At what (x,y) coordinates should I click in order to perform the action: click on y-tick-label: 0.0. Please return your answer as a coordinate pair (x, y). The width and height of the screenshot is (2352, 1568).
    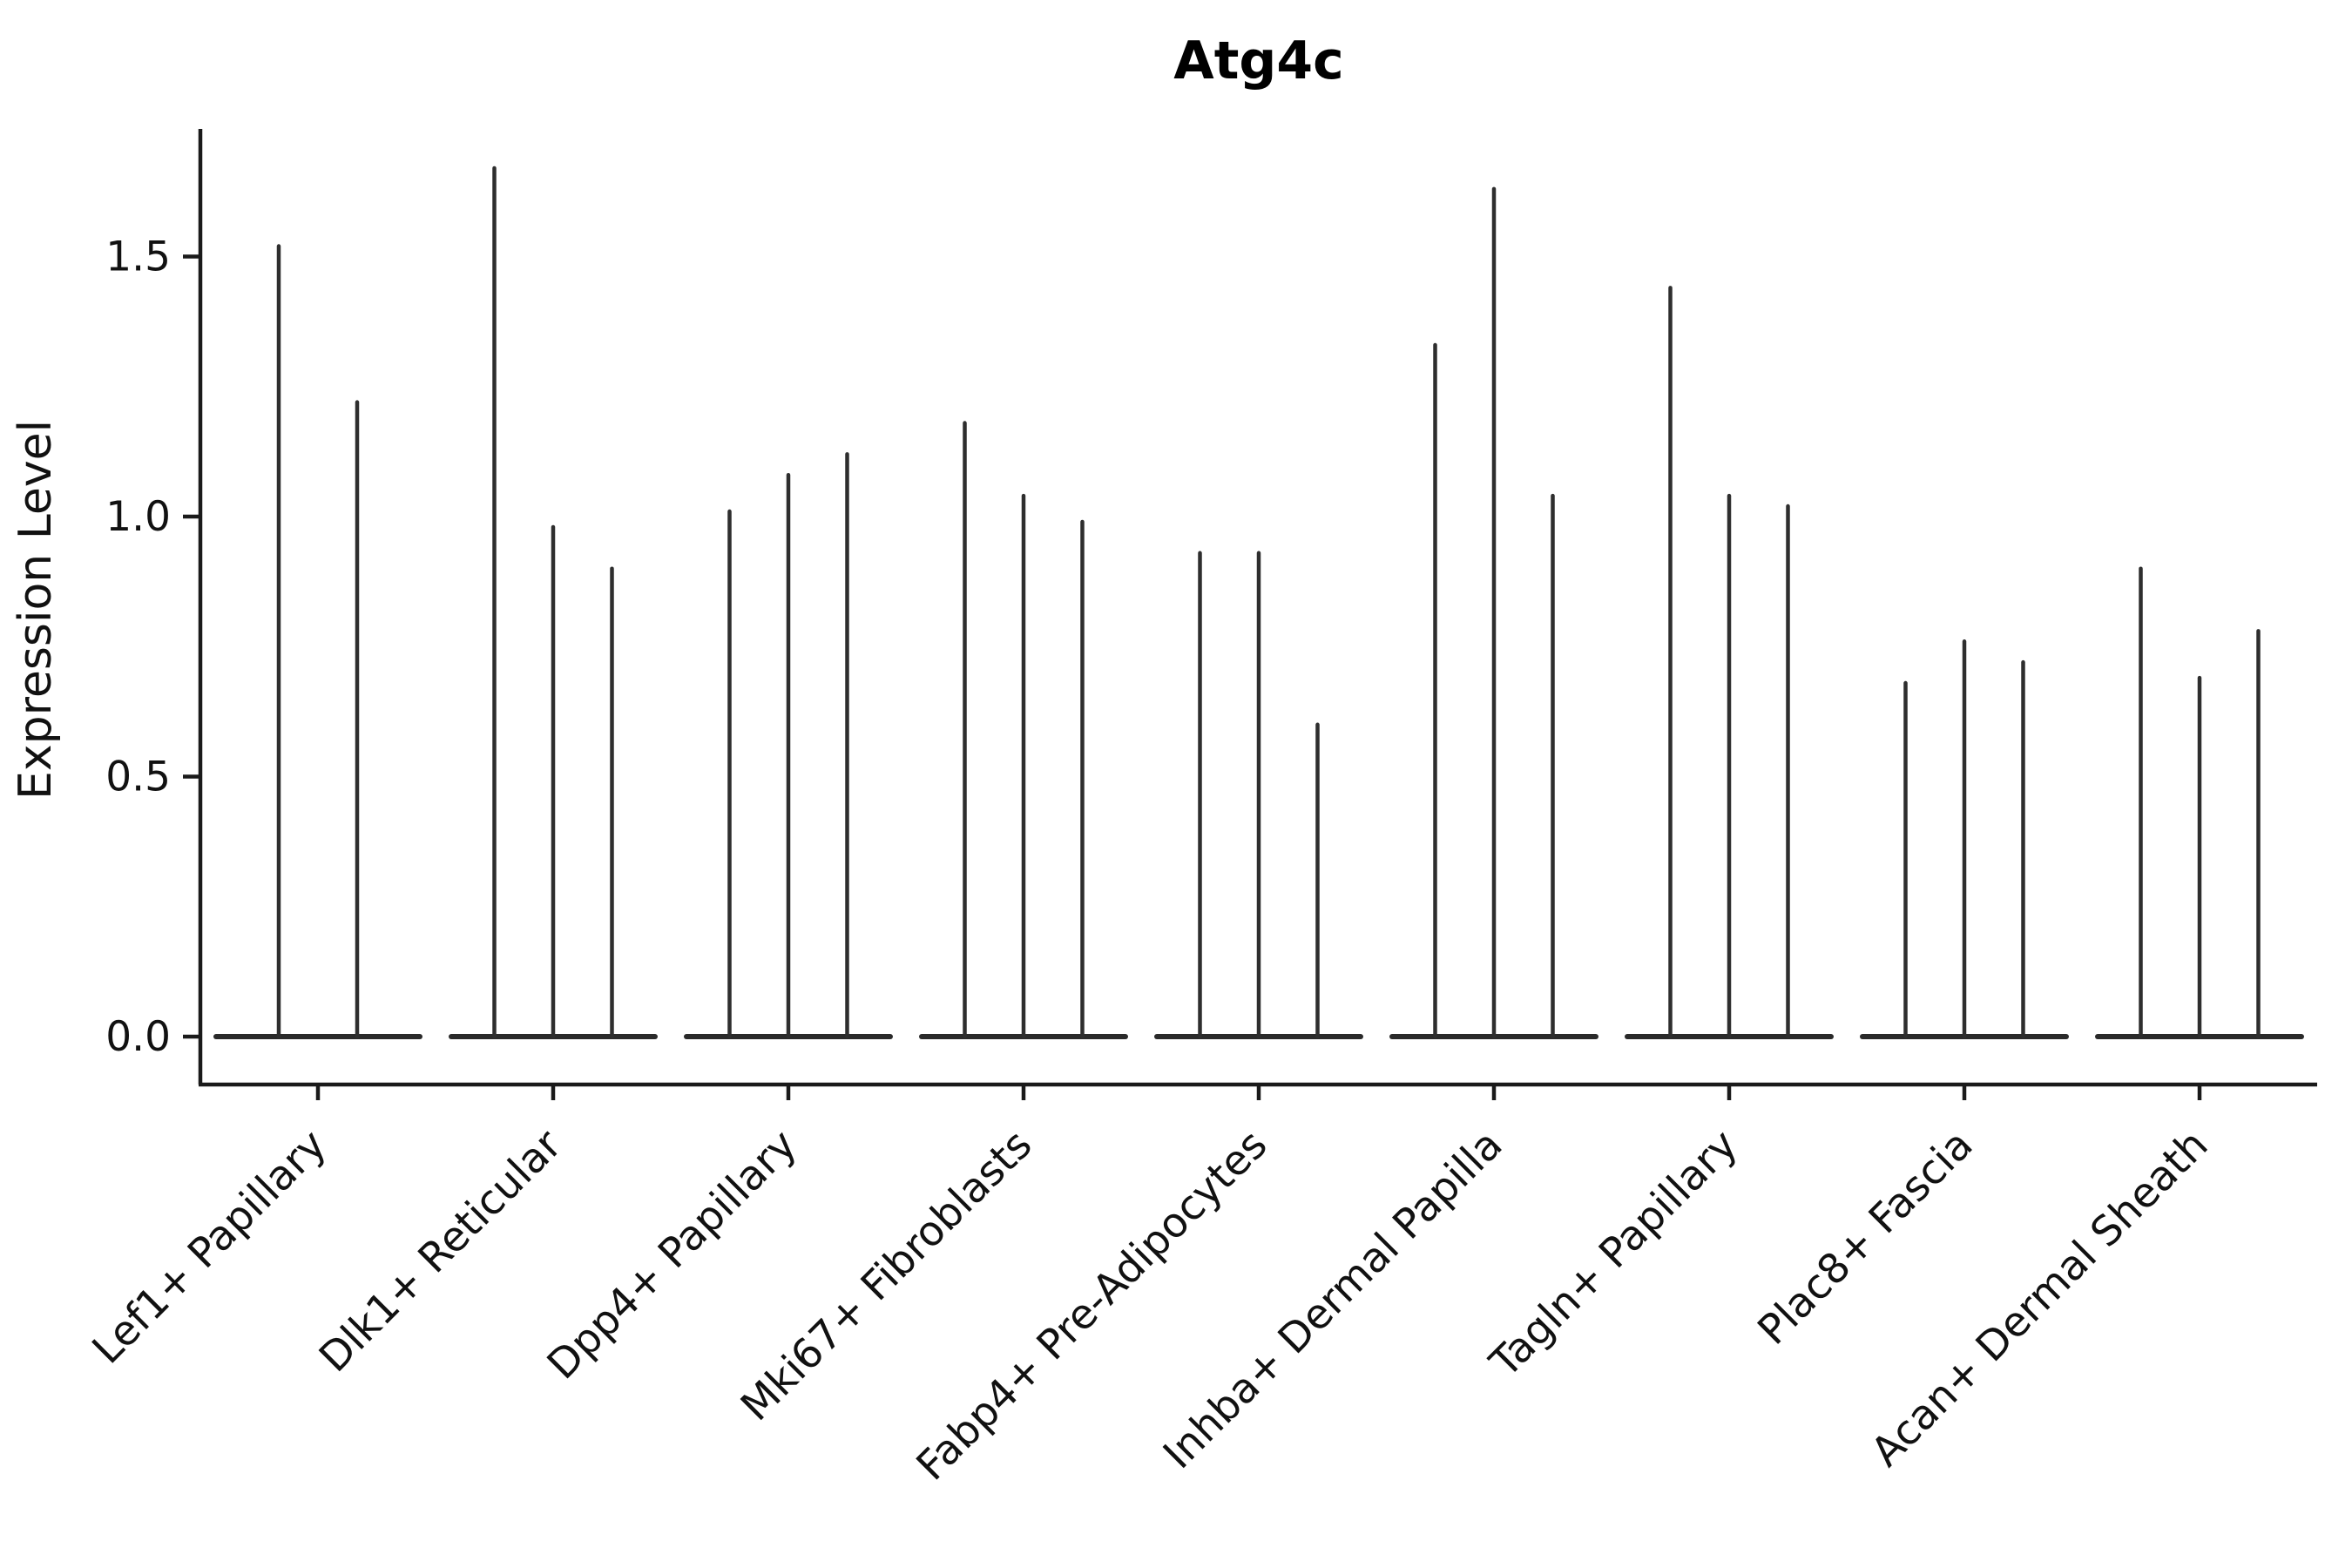
    Looking at the image, I should click on (138, 1037).